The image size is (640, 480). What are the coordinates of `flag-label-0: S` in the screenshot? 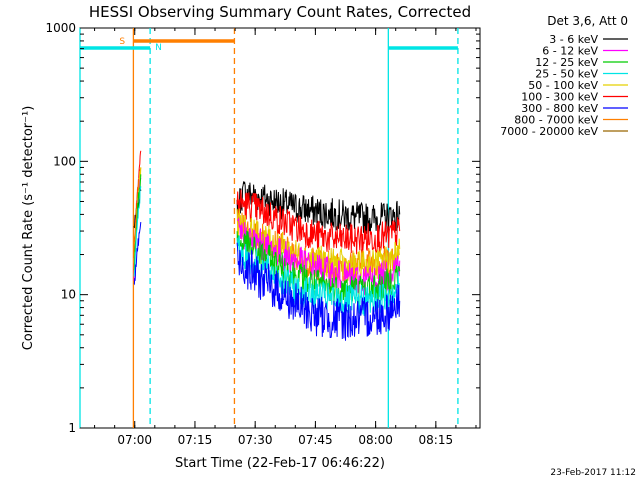 It's located at (122, 42).